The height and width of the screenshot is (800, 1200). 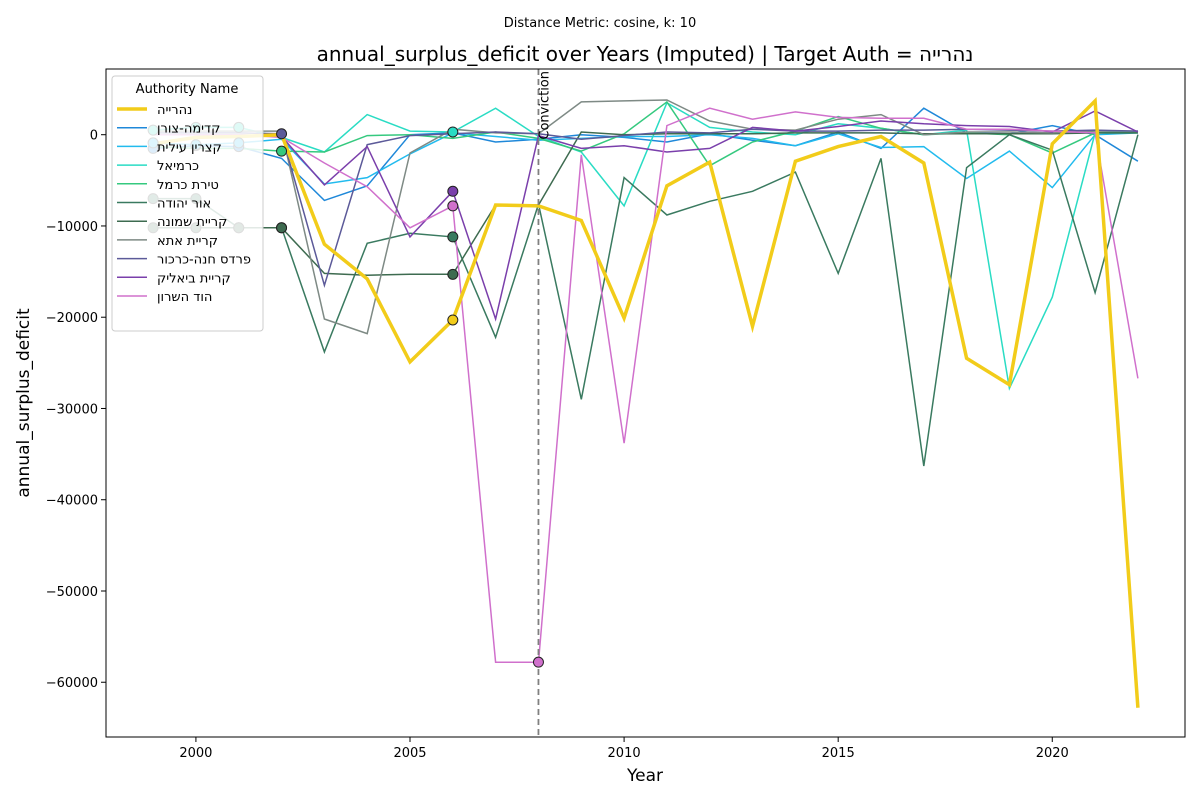 I want to click on legend-label: כרמיאל, so click(x=178, y=166).